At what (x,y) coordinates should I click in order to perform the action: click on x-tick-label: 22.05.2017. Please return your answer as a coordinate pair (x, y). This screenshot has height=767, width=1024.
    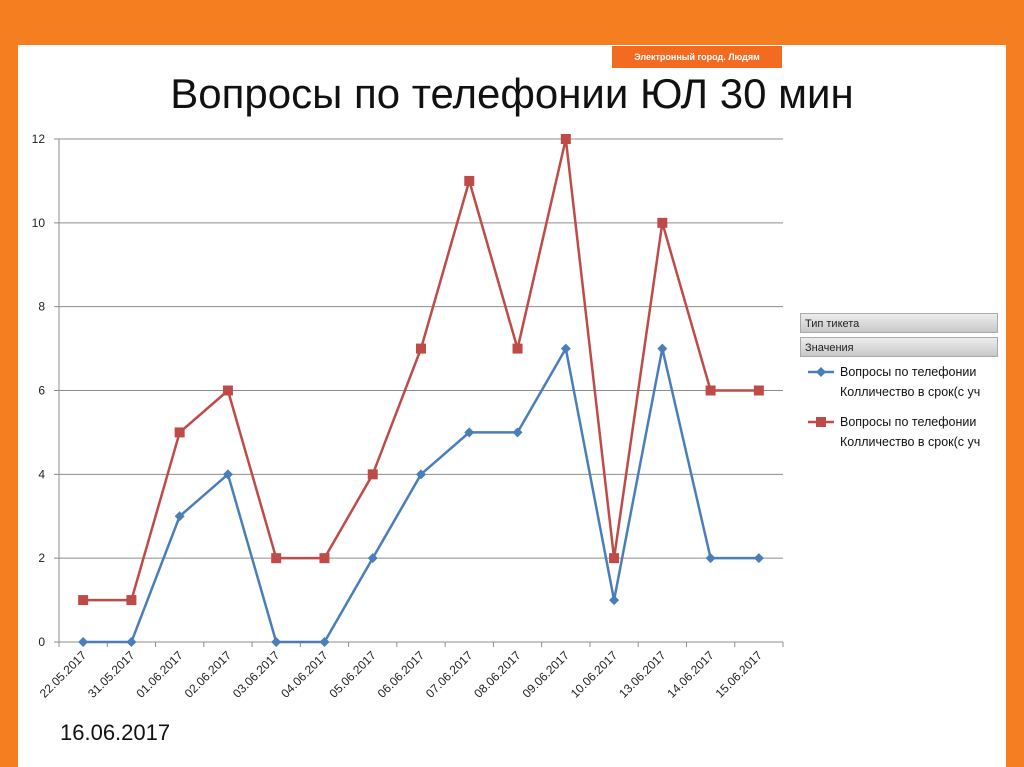
    Looking at the image, I should click on (63, 674).